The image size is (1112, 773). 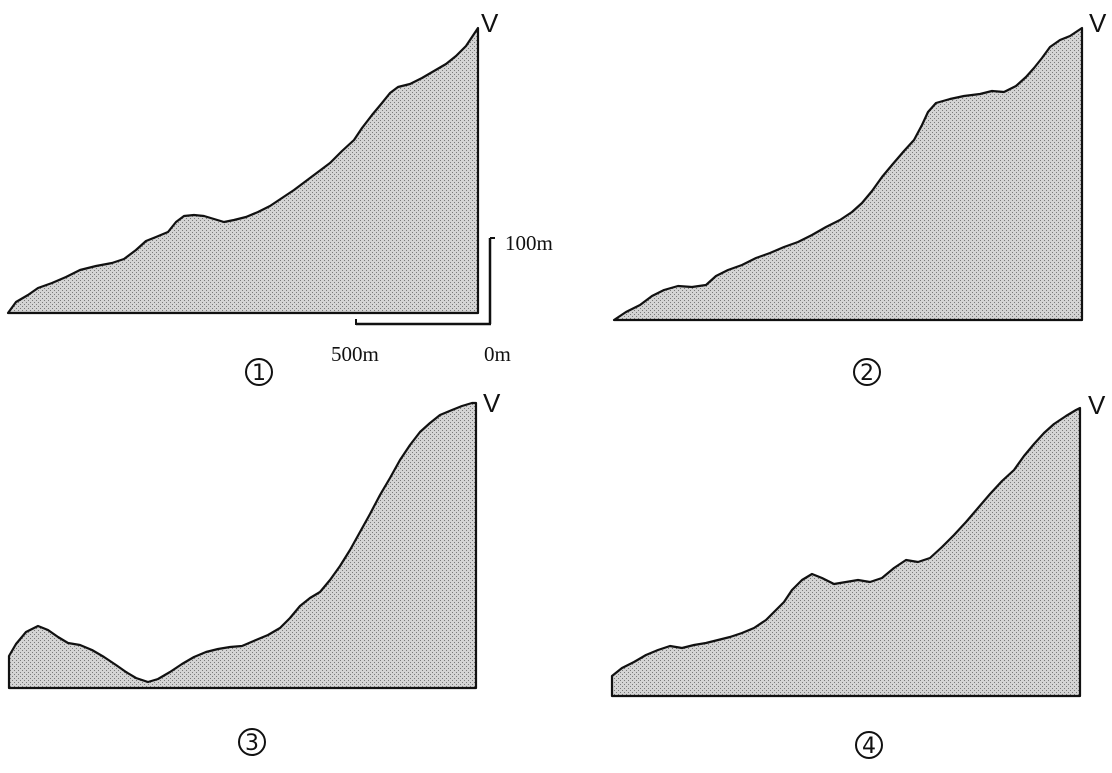 I want to click on profile-3-number-text: 3, so click(x=252, y=743).